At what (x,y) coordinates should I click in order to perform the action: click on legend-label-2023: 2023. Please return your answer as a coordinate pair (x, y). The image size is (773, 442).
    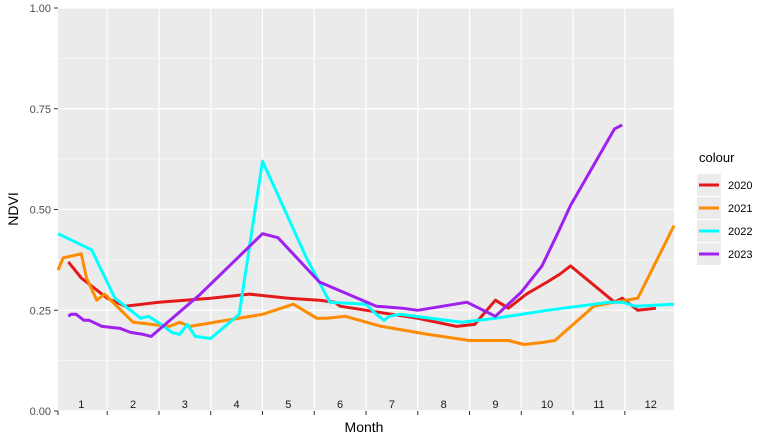
    Looking at the image, I should click on (740, 255).